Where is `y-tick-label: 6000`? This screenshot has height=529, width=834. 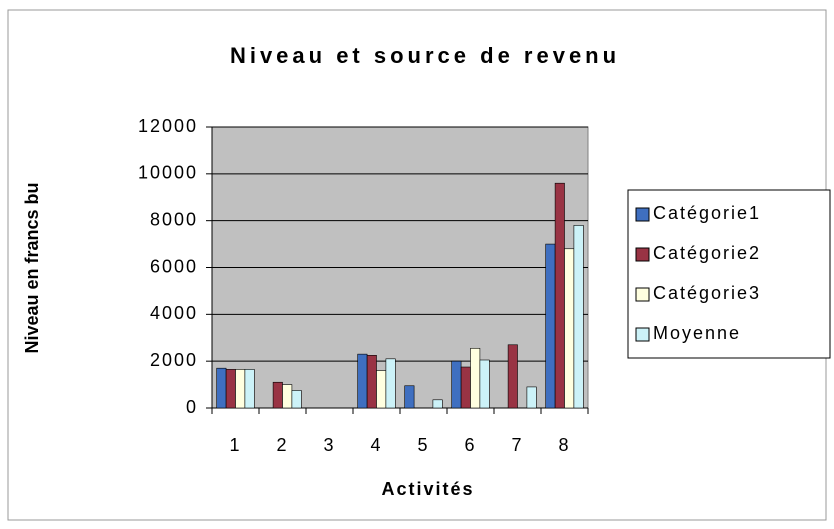 y-tick-label: 6000 is located at coordinates (174, 266).